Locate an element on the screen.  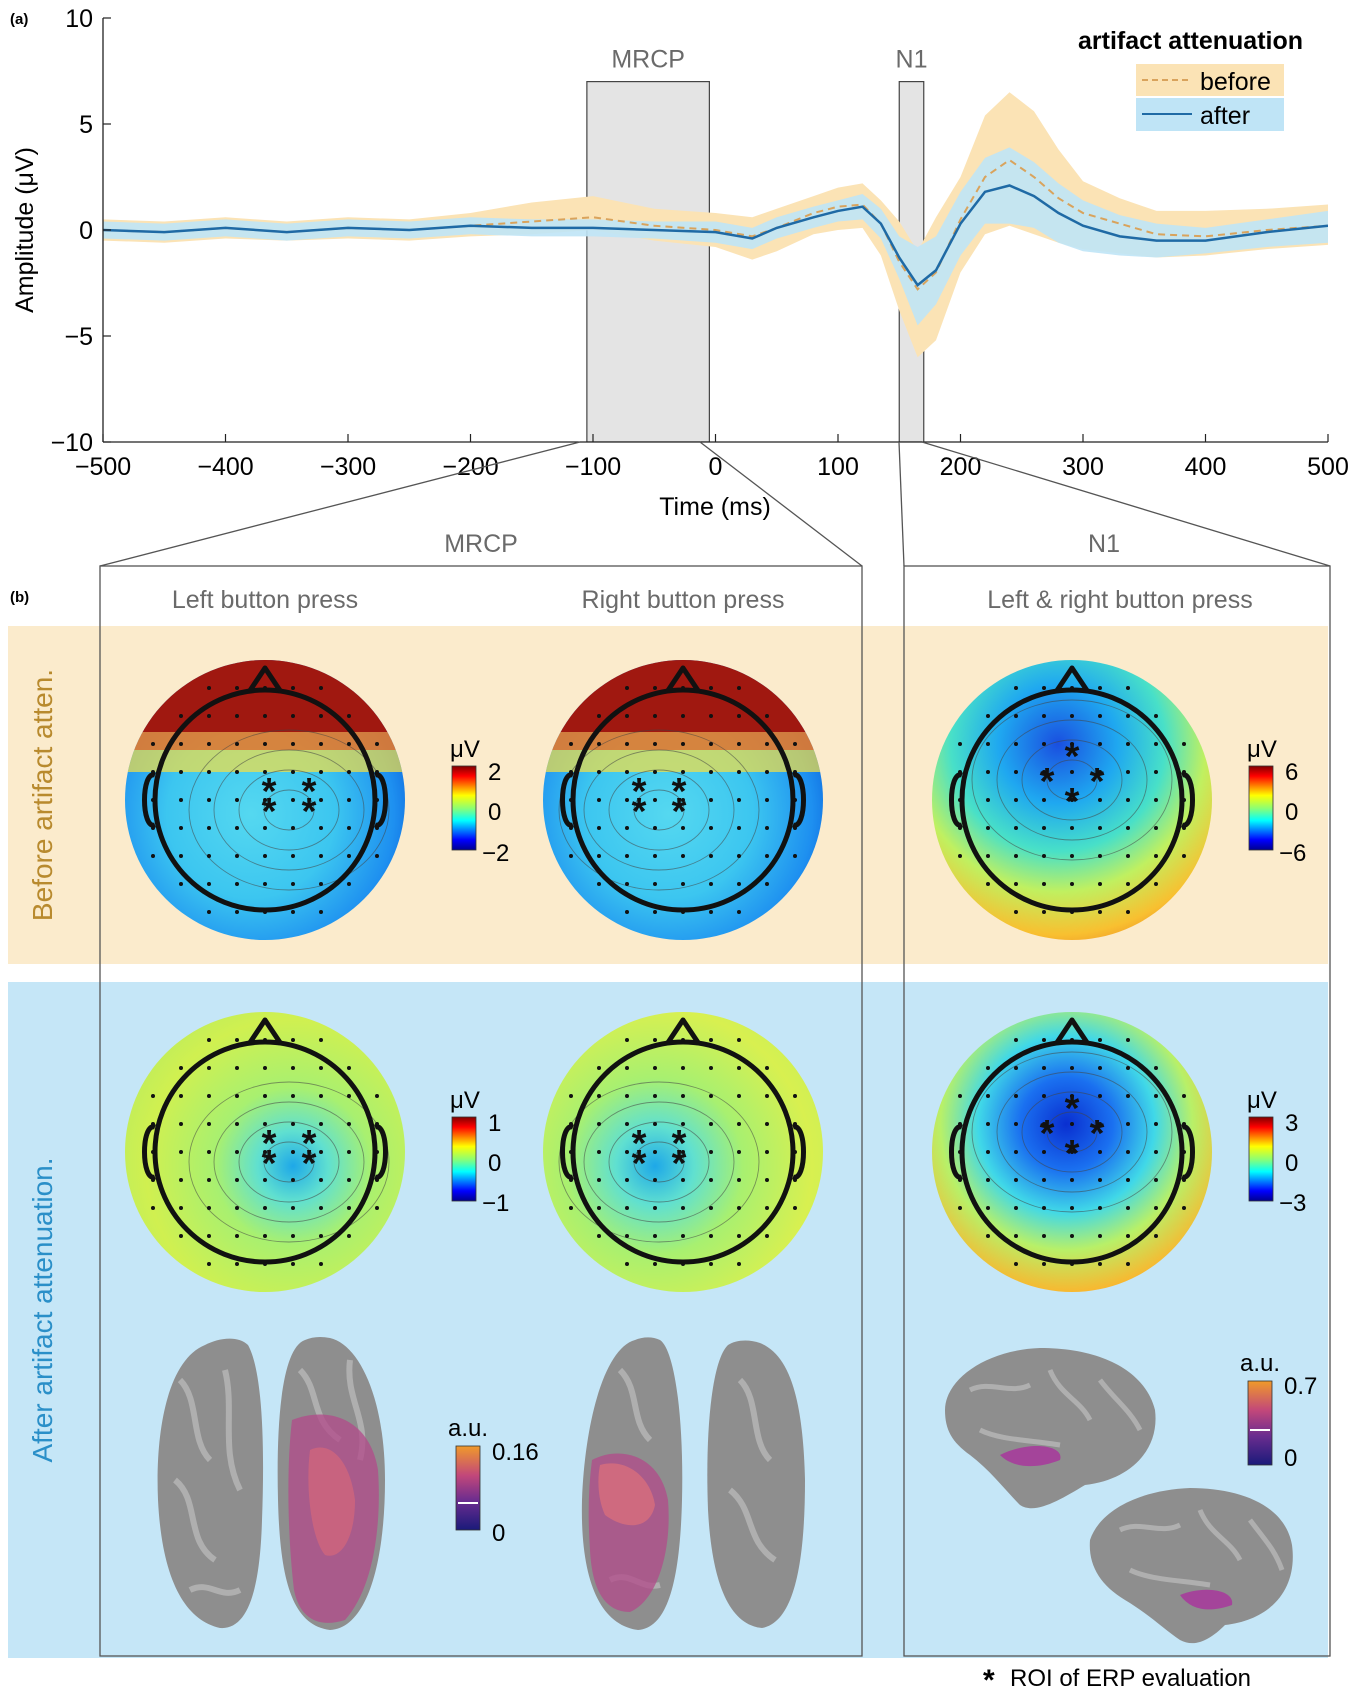
brain-lateral-left is located at coordinates (1050, 1428).